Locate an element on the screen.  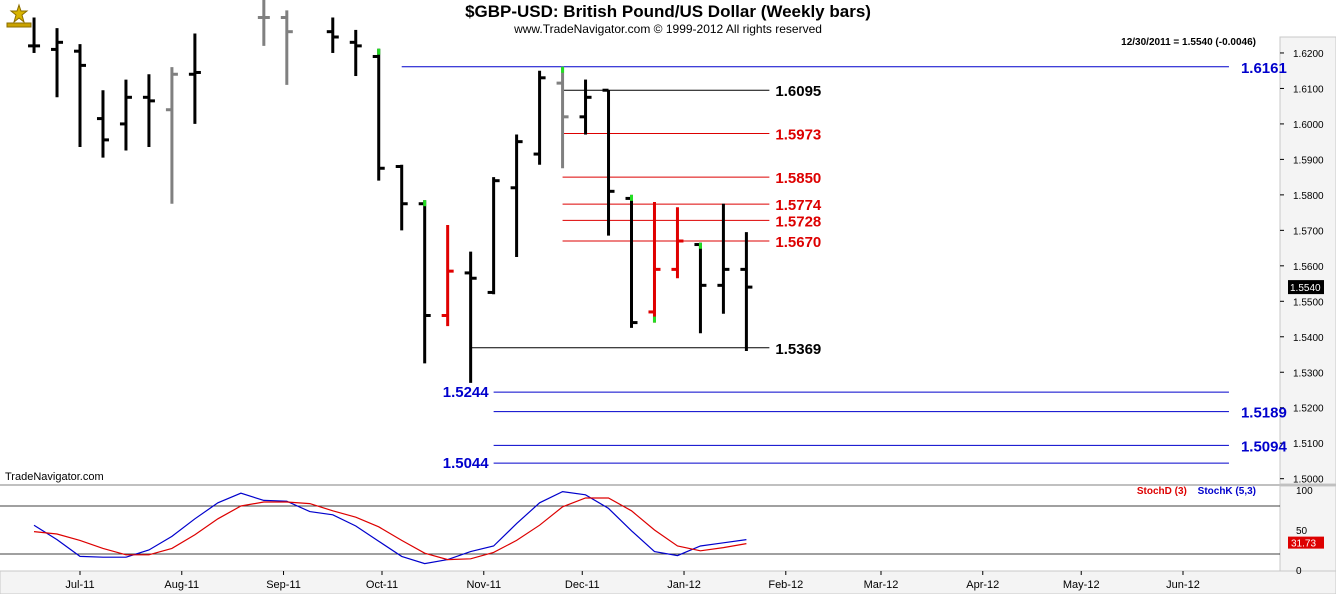
y-tick-label: 1.5400 is located at coordinates (1308, 338).